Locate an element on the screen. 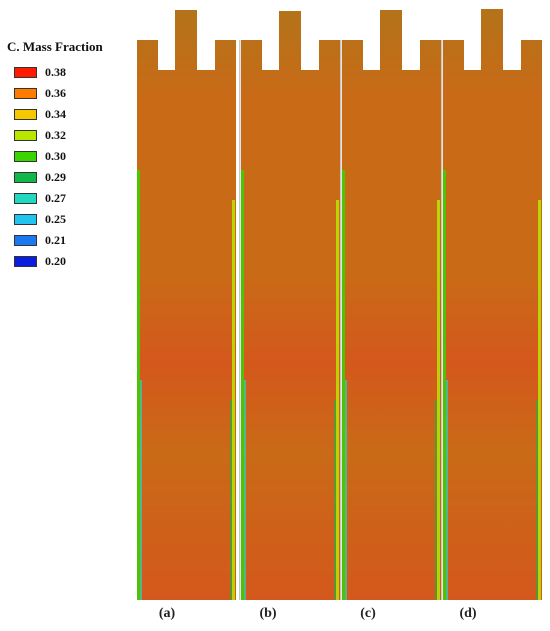  legend-value: 0.30 is located at coordinates (55, 156).